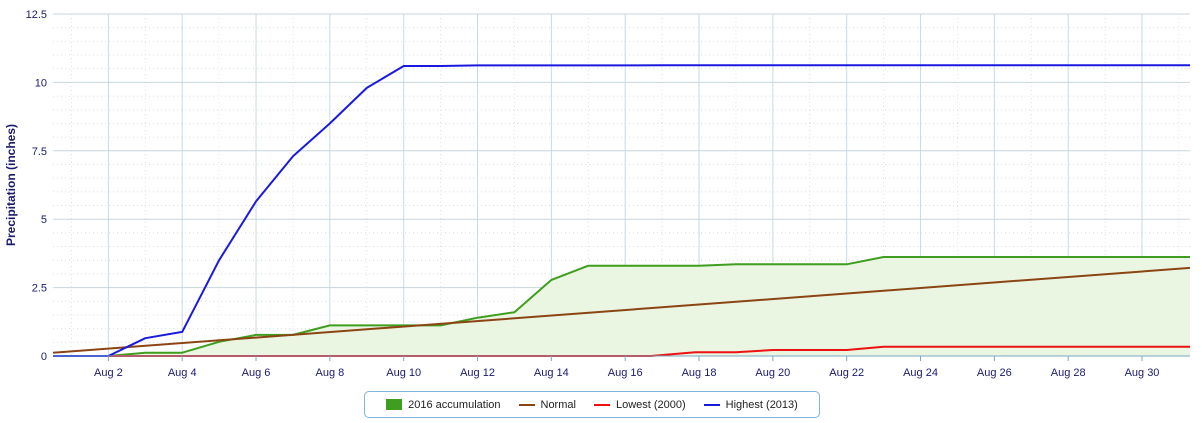 The height and width of the screenshot is (423, 1202). What do you see at coordinates (256, 373) in the screenshot?
I see `x-tick-label: Aug 6` at bounding box center [256, 373].